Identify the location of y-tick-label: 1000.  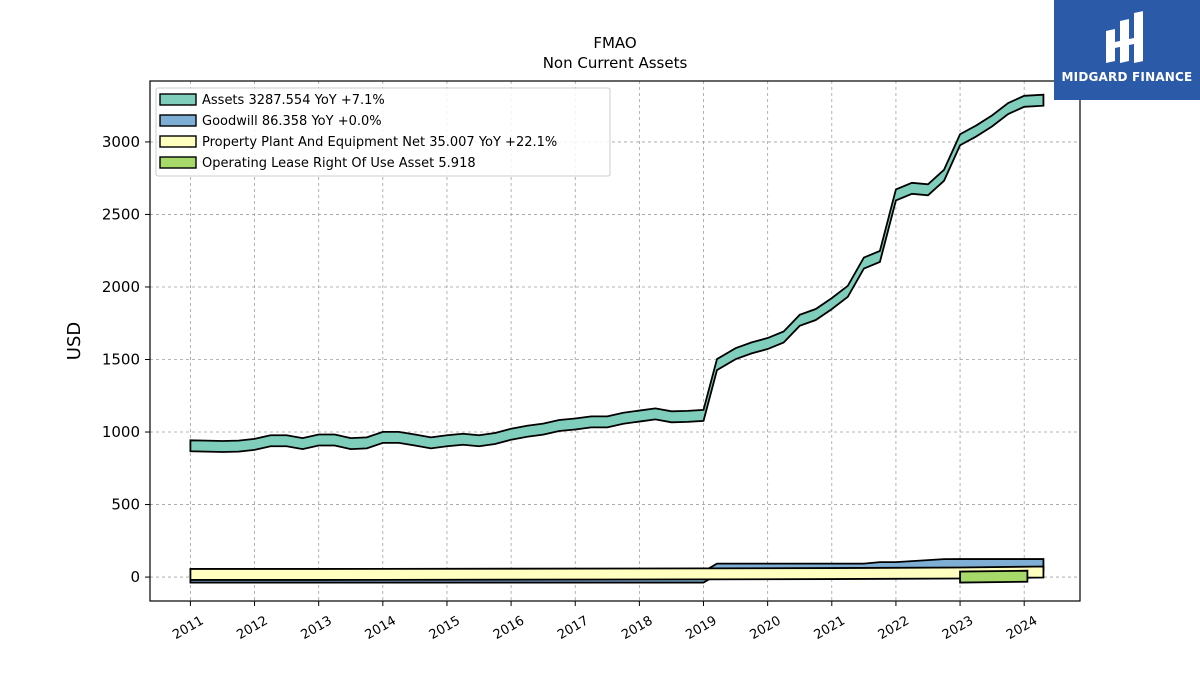
(121, 432).